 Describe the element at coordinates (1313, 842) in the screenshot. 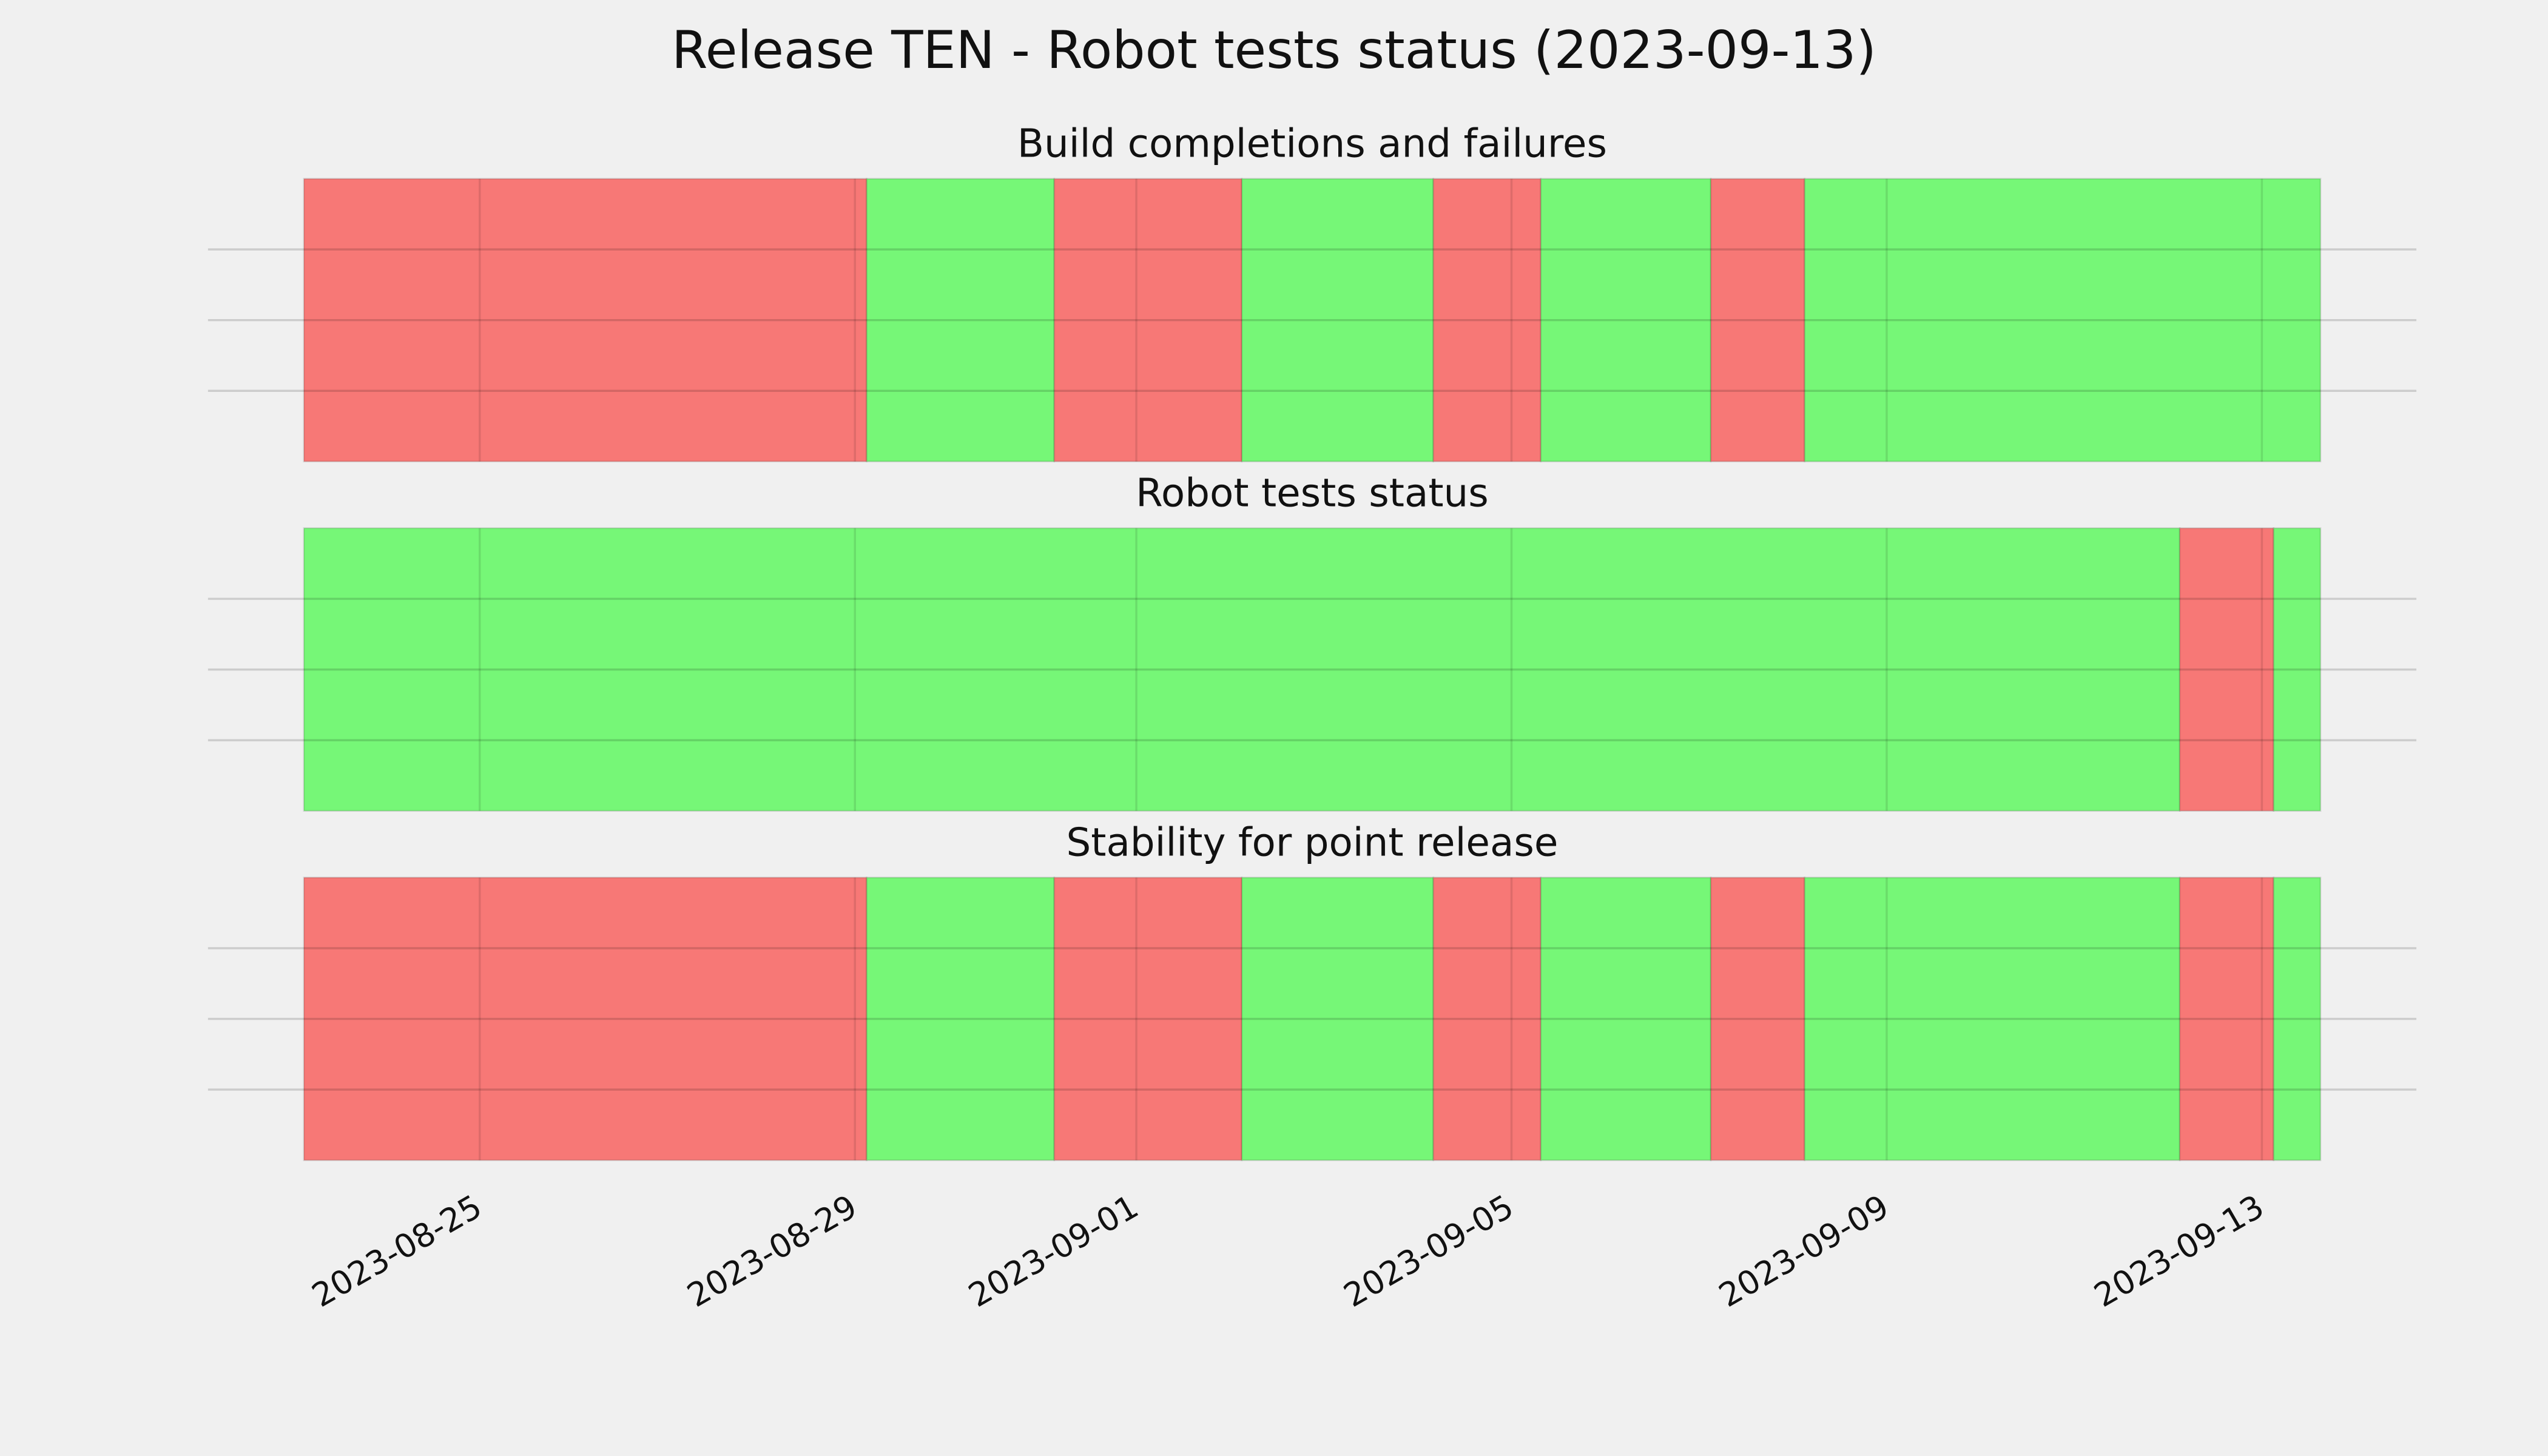

I see `subplot-title: Stability for point release` at that location.